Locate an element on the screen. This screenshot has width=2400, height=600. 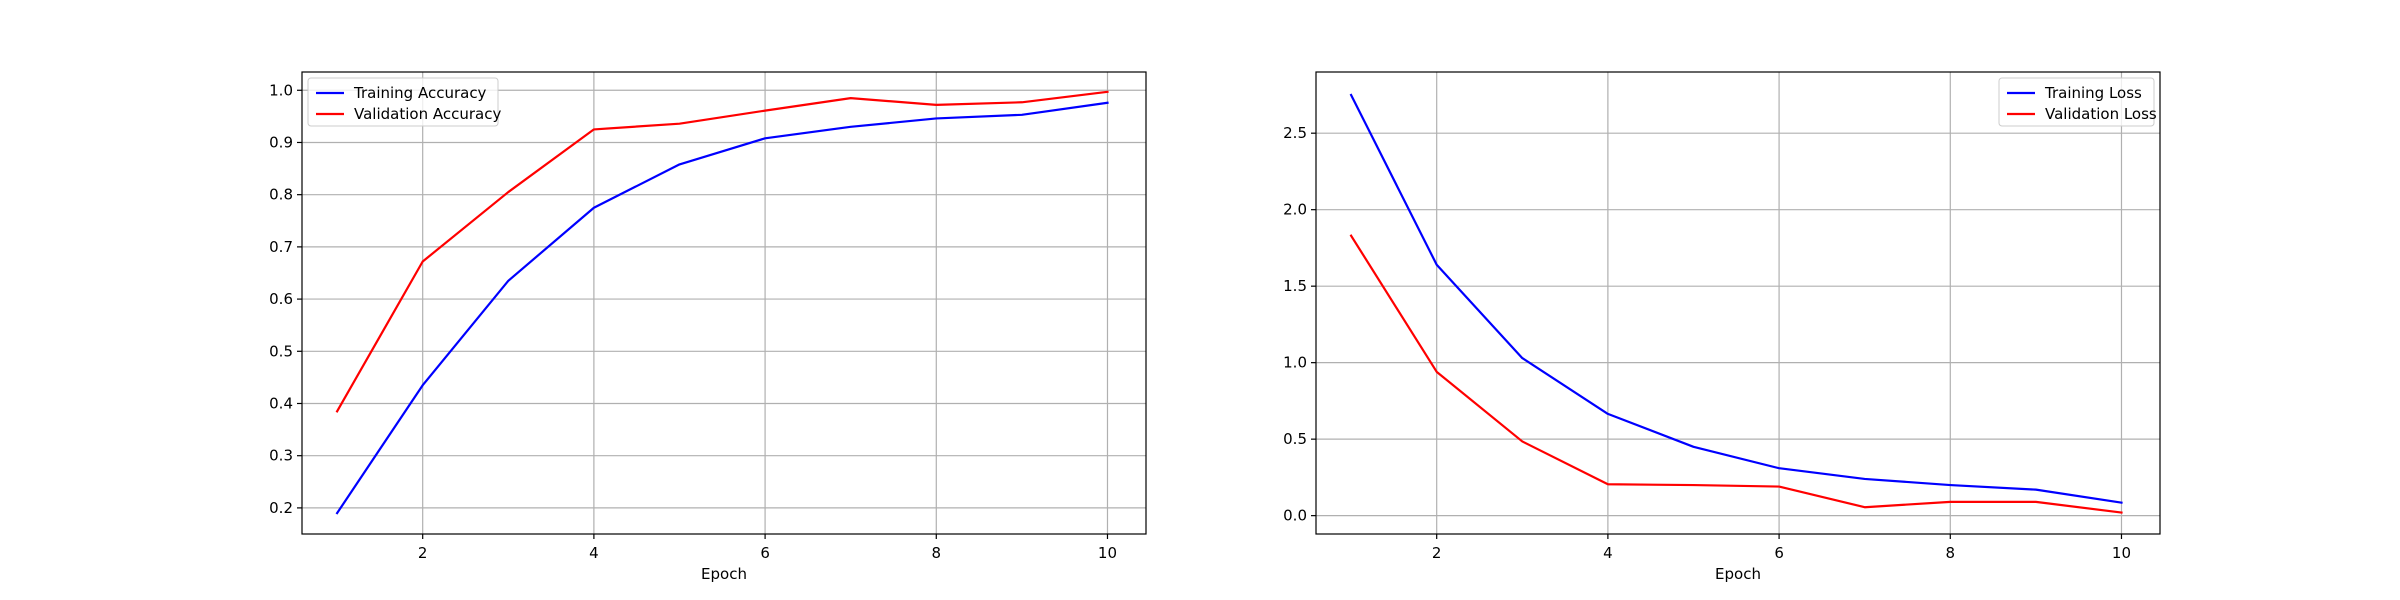
accuracy-y-tick-label: 0.7 is located at coordinates (281, 247).